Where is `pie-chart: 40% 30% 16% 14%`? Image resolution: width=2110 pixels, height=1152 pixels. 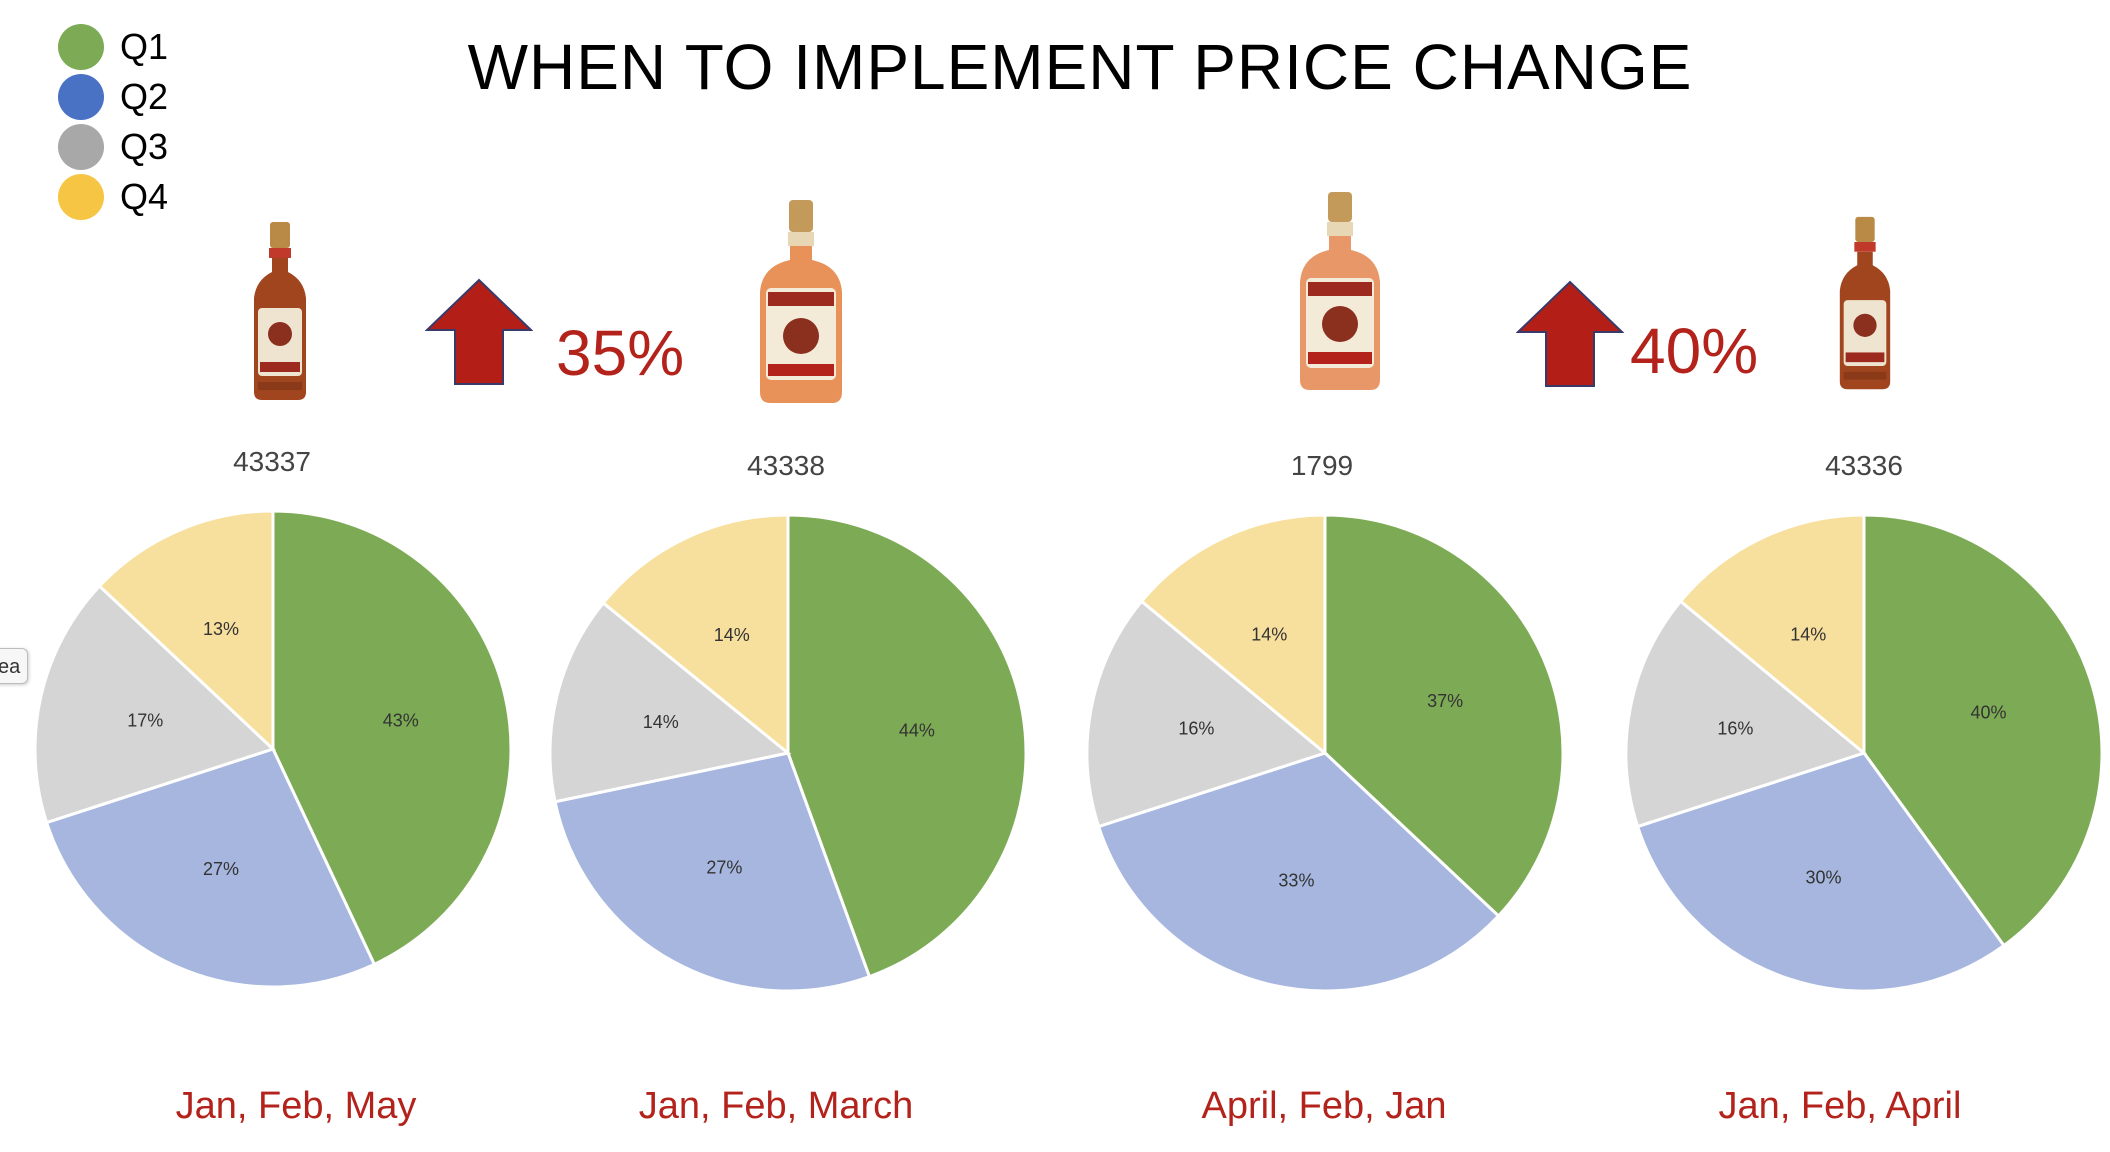
pie-chart: 40% 30% 16% 14% is located at coordinates (1864, 753).